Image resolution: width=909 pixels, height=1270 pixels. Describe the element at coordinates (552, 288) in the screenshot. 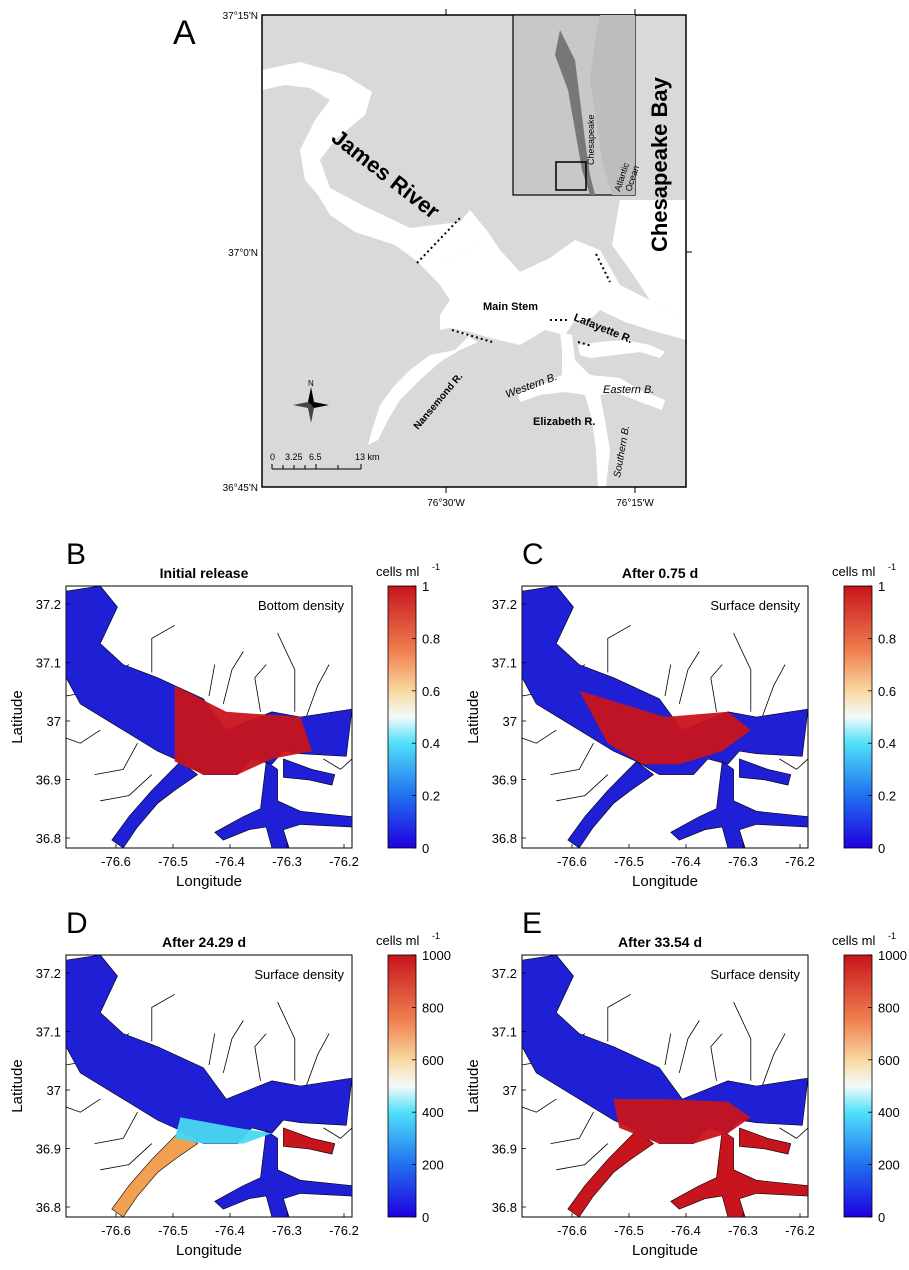

I see `main-stem-water` at that location.